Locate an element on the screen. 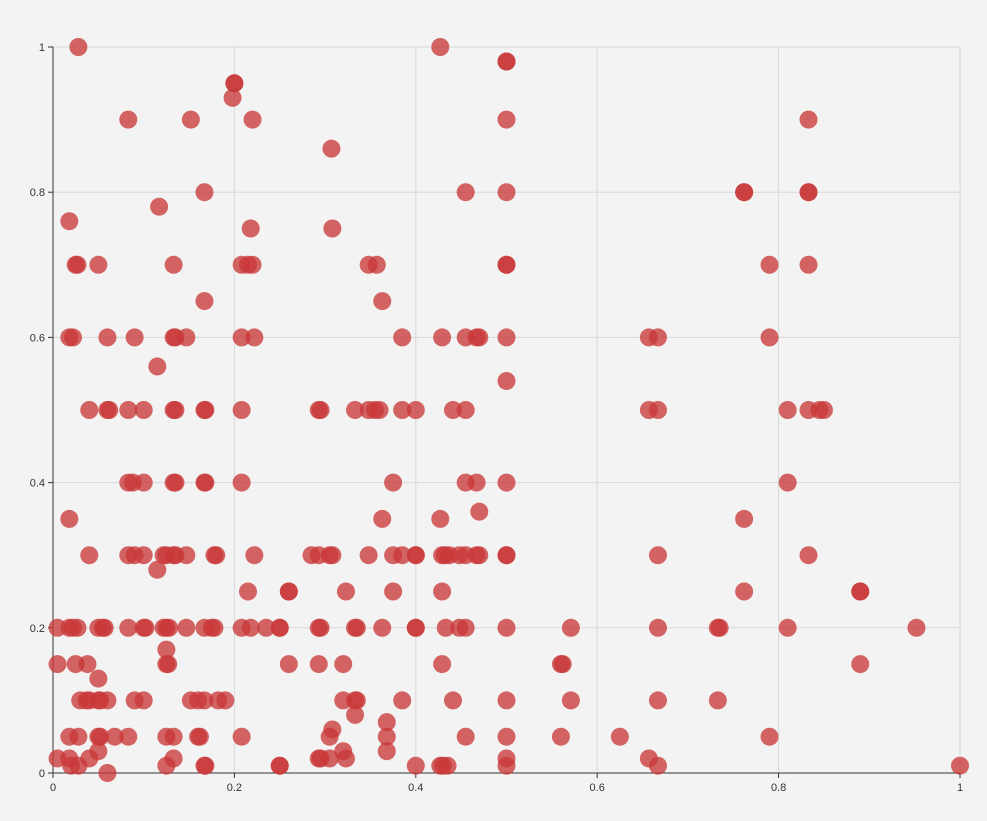 Image resolution: width=987 pixels, height=821 pixels. y-tick-label: 0 is located at coordinates (42, 774).